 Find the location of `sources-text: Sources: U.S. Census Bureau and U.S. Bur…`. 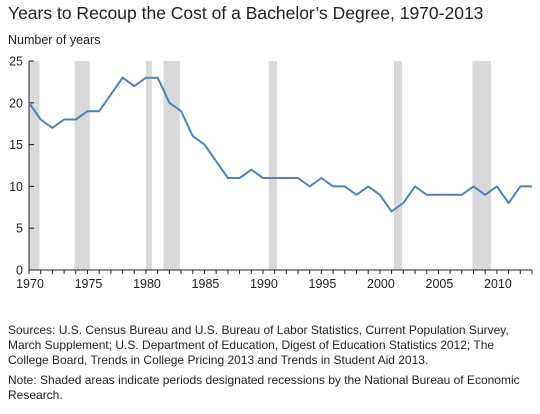

sources-text: Sources: U.S. Census Bureau and U.S. Bur… is located at coordinates (258, 345).